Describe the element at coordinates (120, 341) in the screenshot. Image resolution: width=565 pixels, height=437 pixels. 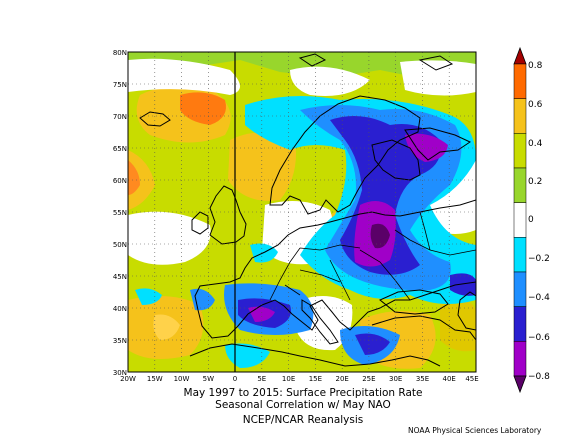
I see `lat-label: 35N` at that location.